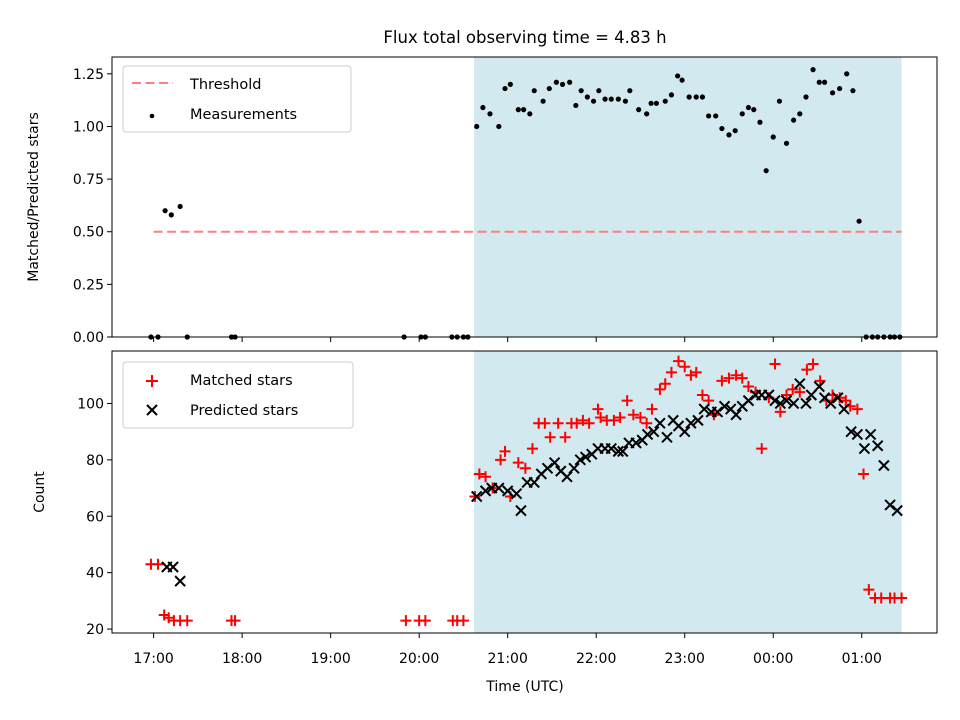  I want to click on legend-threshold-label: Threshold, so click(225, 85).